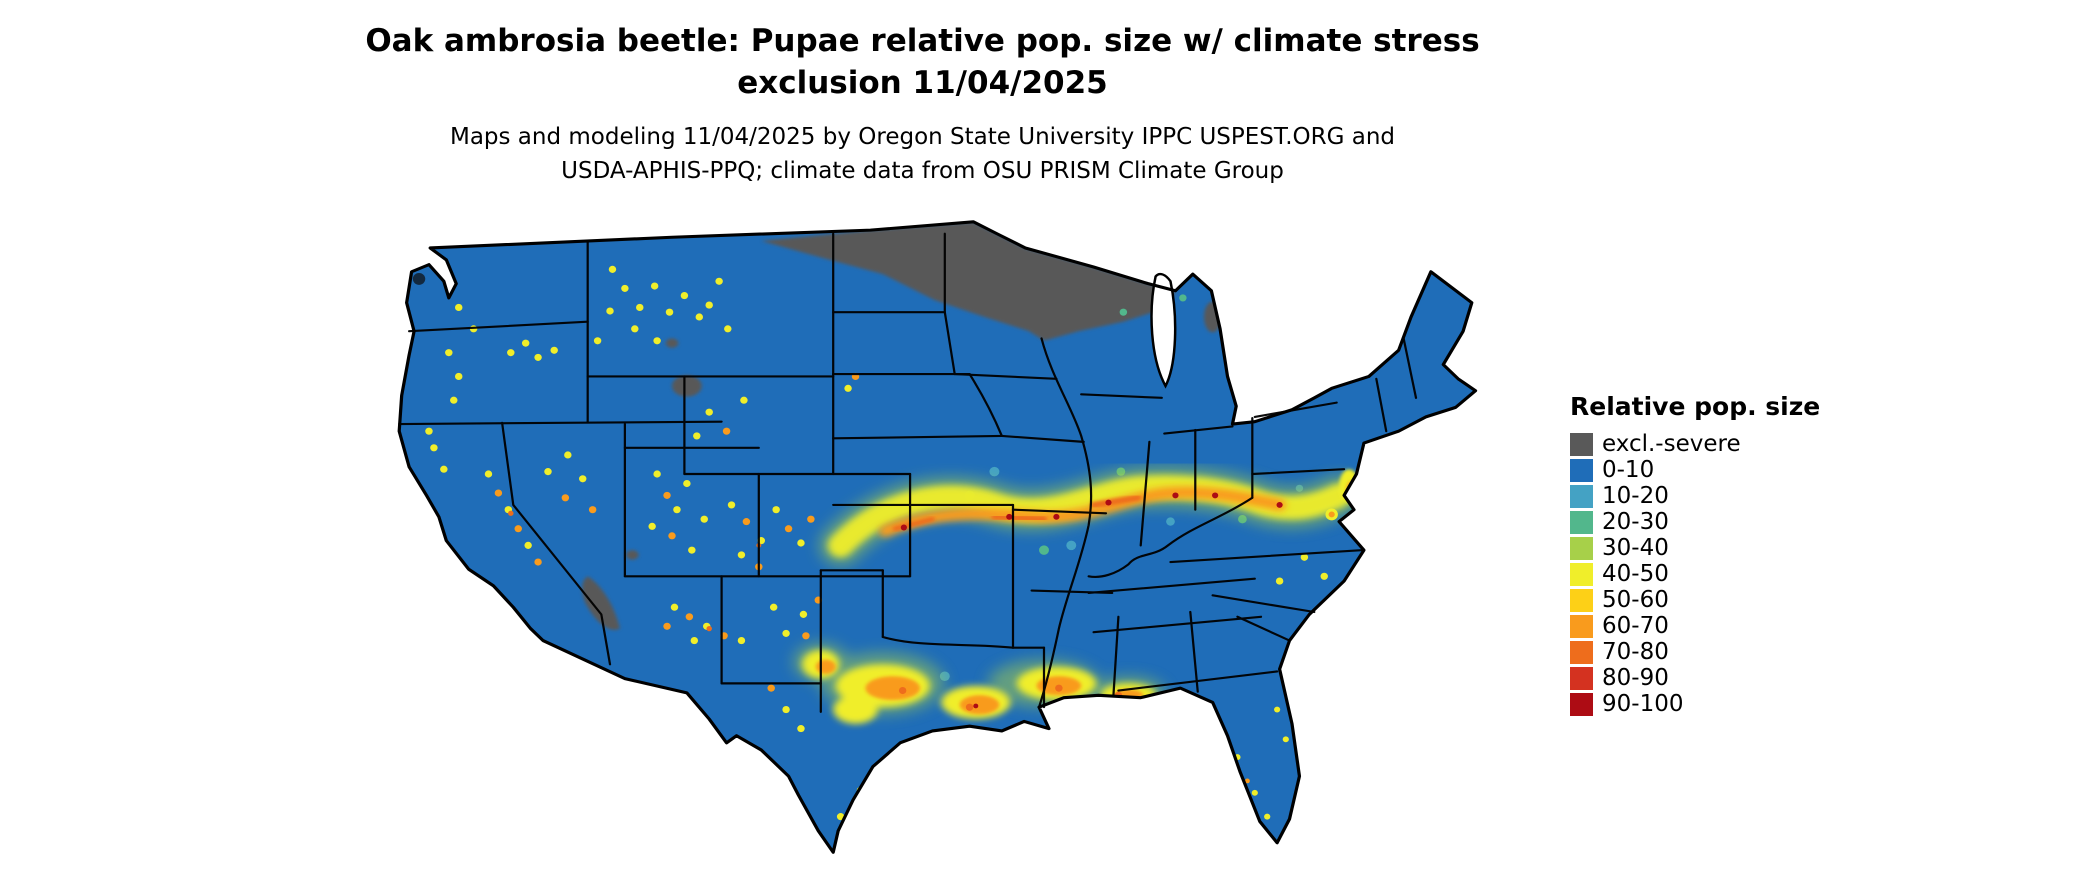  Describe the element at coordinates (902, 425) in the screenshot. I see `exclusion-region` at that location.